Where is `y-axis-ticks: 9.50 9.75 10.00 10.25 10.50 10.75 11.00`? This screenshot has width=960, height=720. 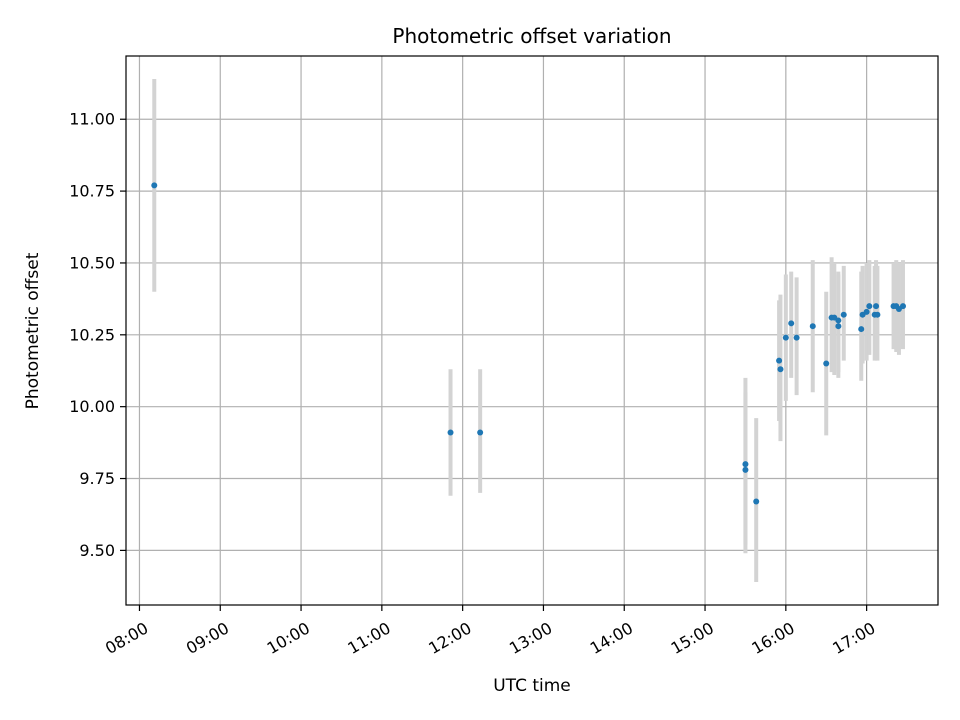 y-axis-ticks: 9.50 9.75 10.00 10.25 10.50 10.75 11.00 is located at coordinates (97, 335).